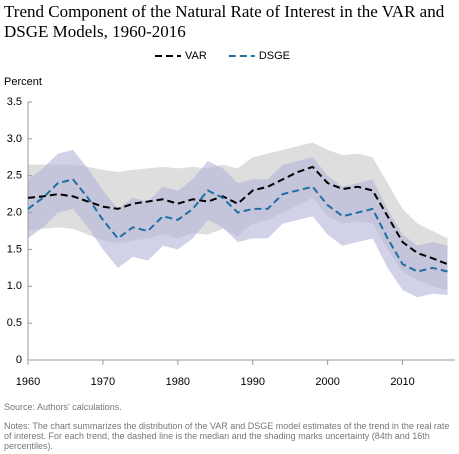 This screenshot has height=454, width=459. What do you see at coordinates (252, 382) in the screenshot?
I see `x-tick-label: 1990` at bounding box center [252, 382].